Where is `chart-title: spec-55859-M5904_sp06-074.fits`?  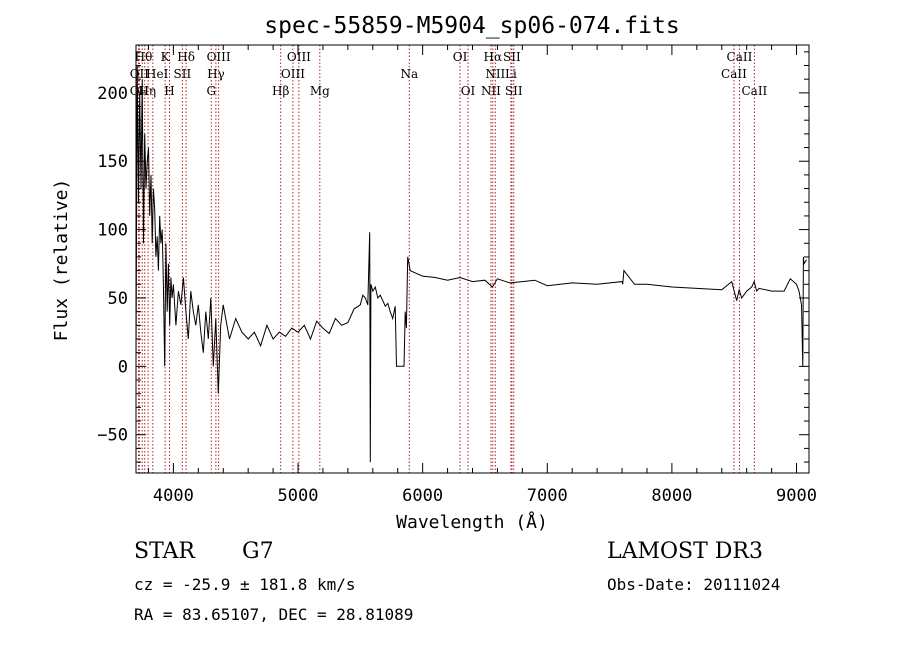 chart-title: spec-55859-M5904_sp06-074.fits is located at coordinates (471, 26).